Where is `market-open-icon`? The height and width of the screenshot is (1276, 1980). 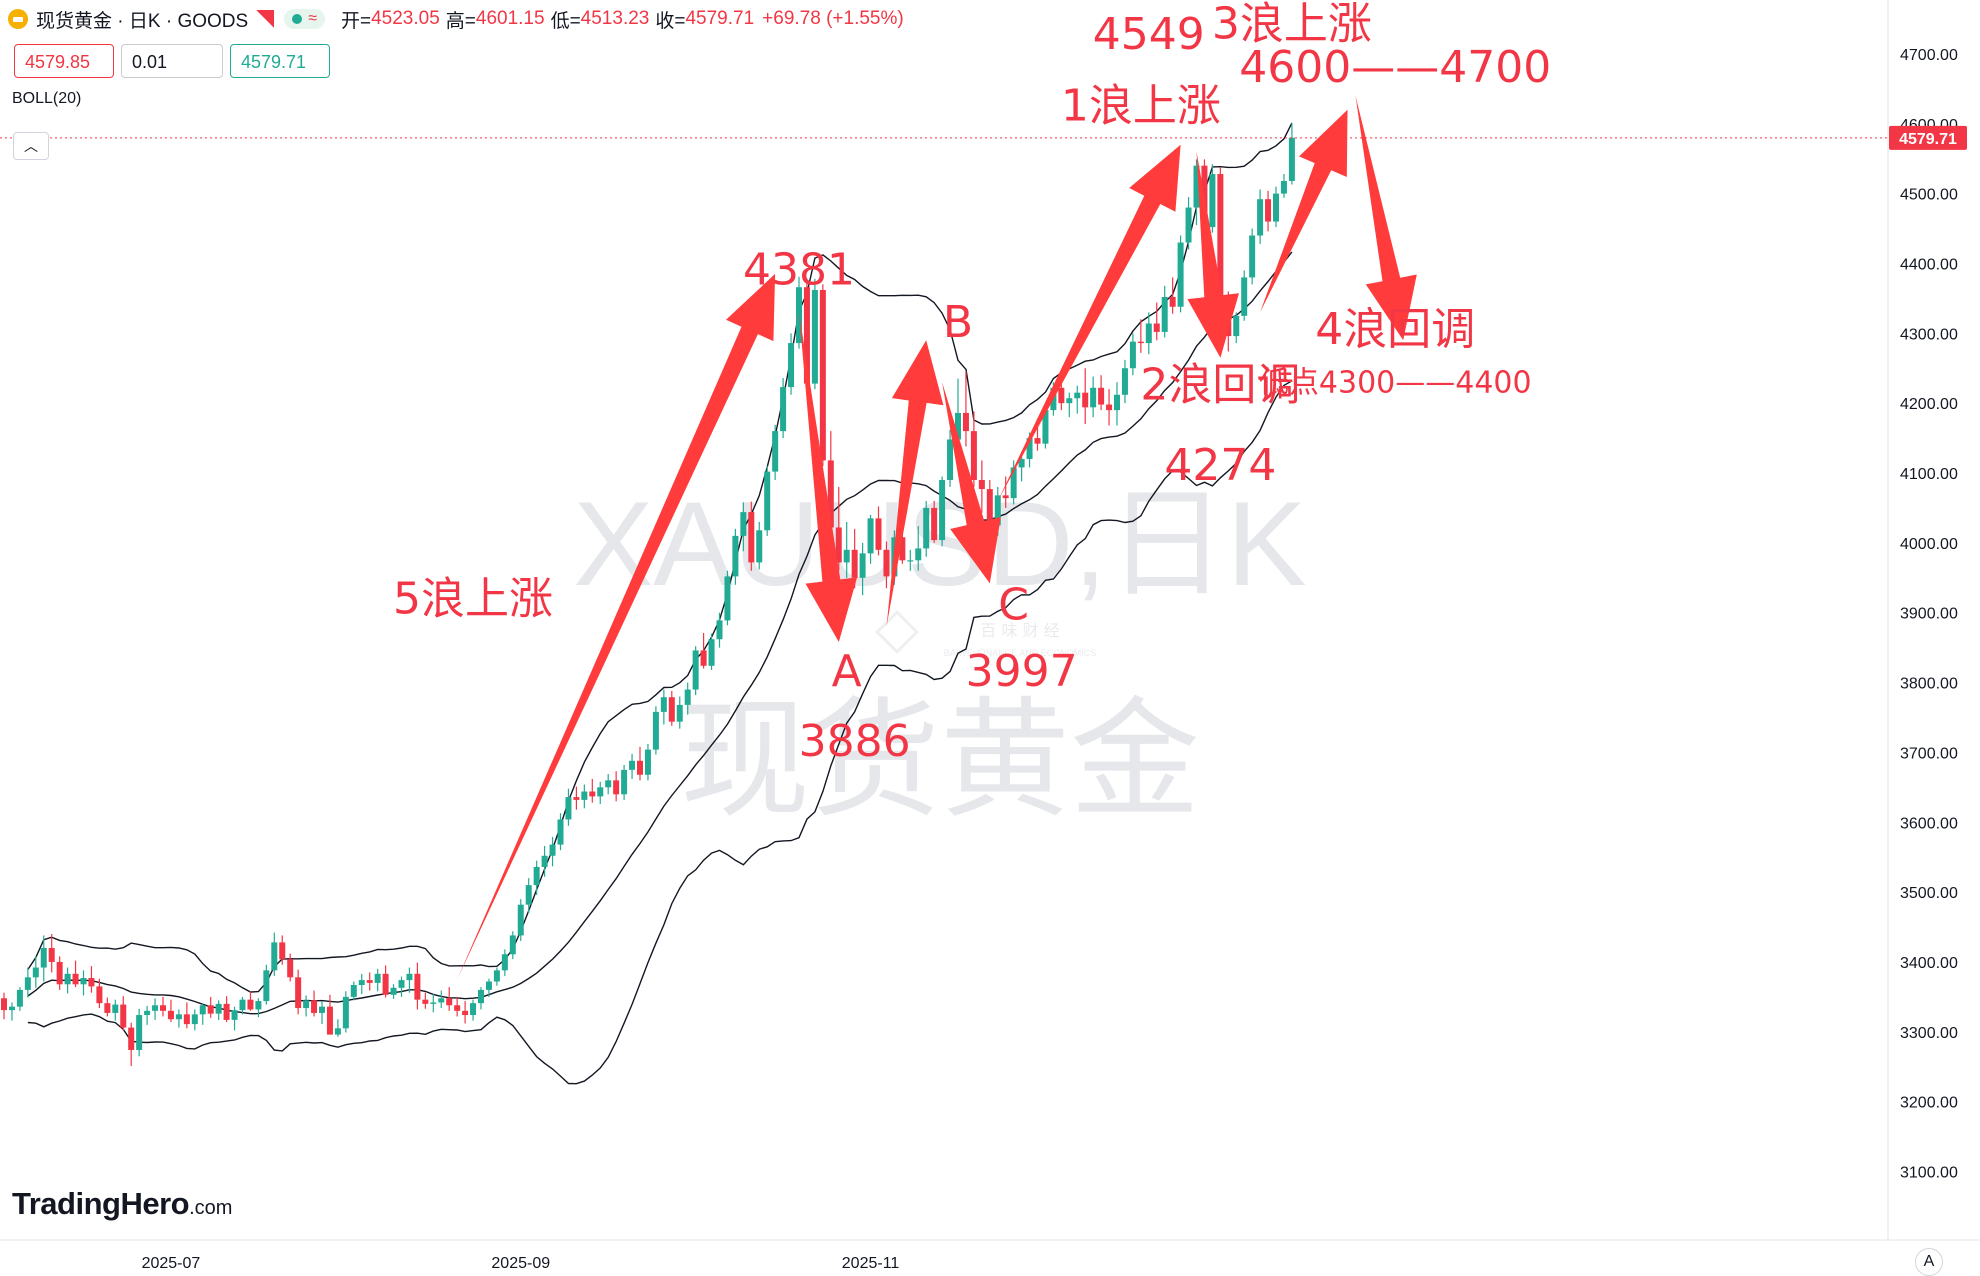 market-open-icon is located at coordinates (297, 19).